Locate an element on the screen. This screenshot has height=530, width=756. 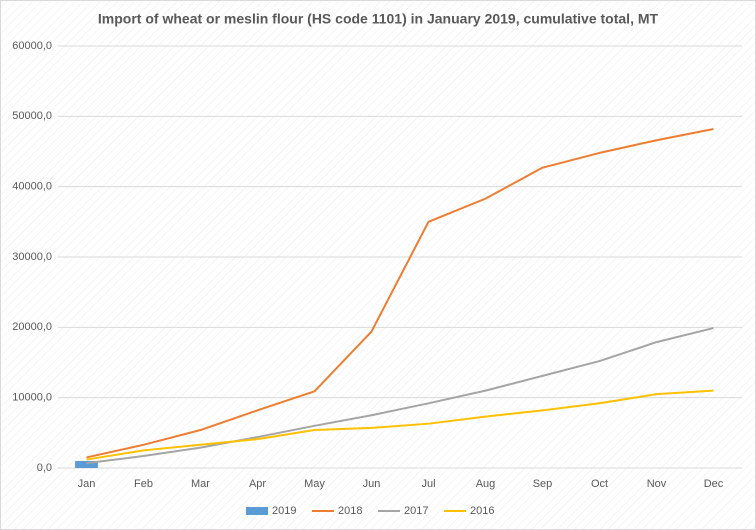
legend-label: 2019 is located at coordinates (284, 511).